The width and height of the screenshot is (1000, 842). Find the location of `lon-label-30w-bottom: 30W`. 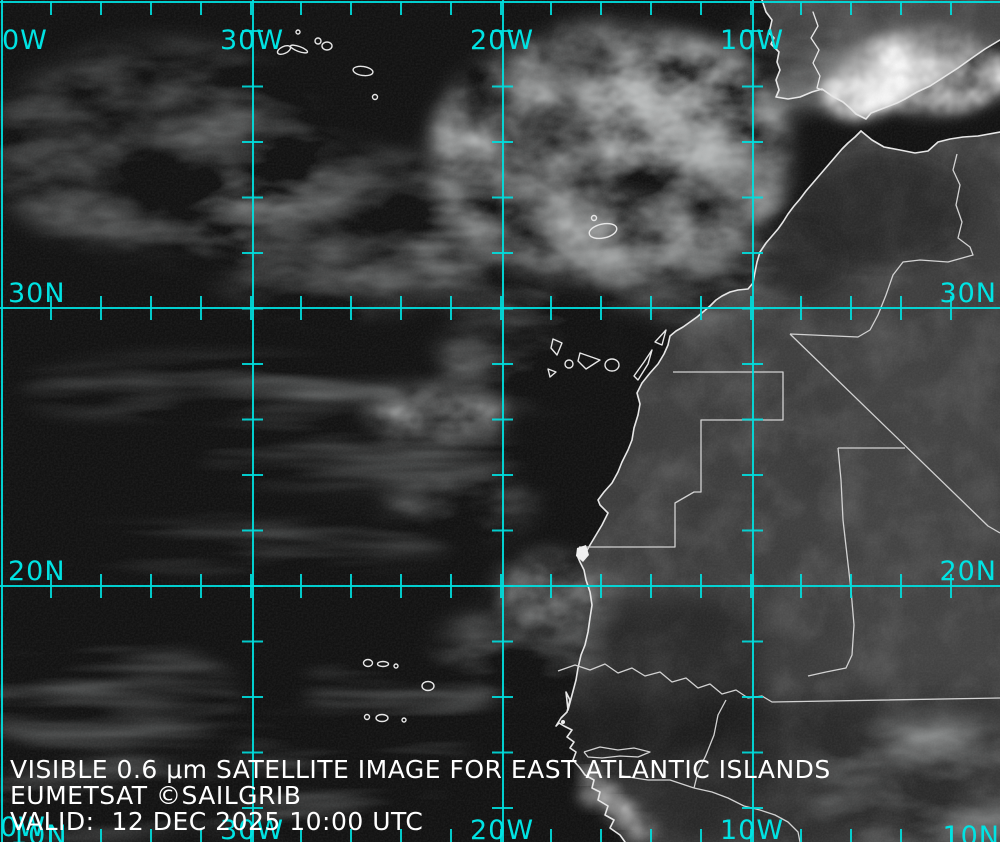

lon-label-30w-bottom: 30W is located at coordinates (252, 828).